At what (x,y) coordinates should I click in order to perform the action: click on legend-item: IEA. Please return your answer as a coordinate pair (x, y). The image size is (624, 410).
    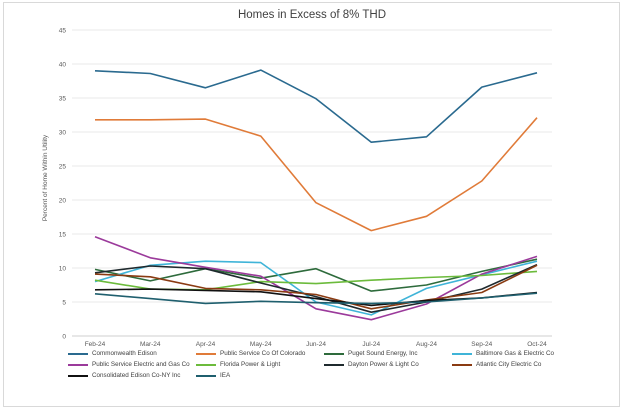
    Looking at the image, I should click on (255, 375).